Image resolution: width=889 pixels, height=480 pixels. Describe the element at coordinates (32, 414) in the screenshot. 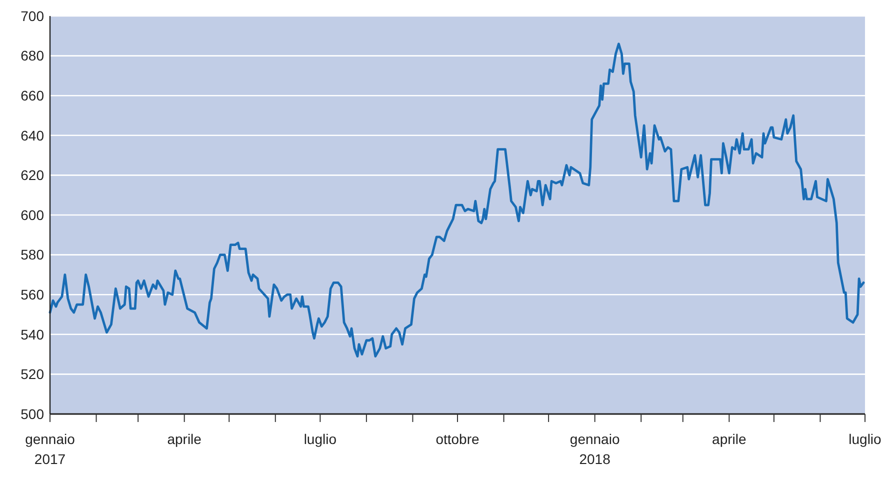

I see `y-tick-label: 500` at that location.